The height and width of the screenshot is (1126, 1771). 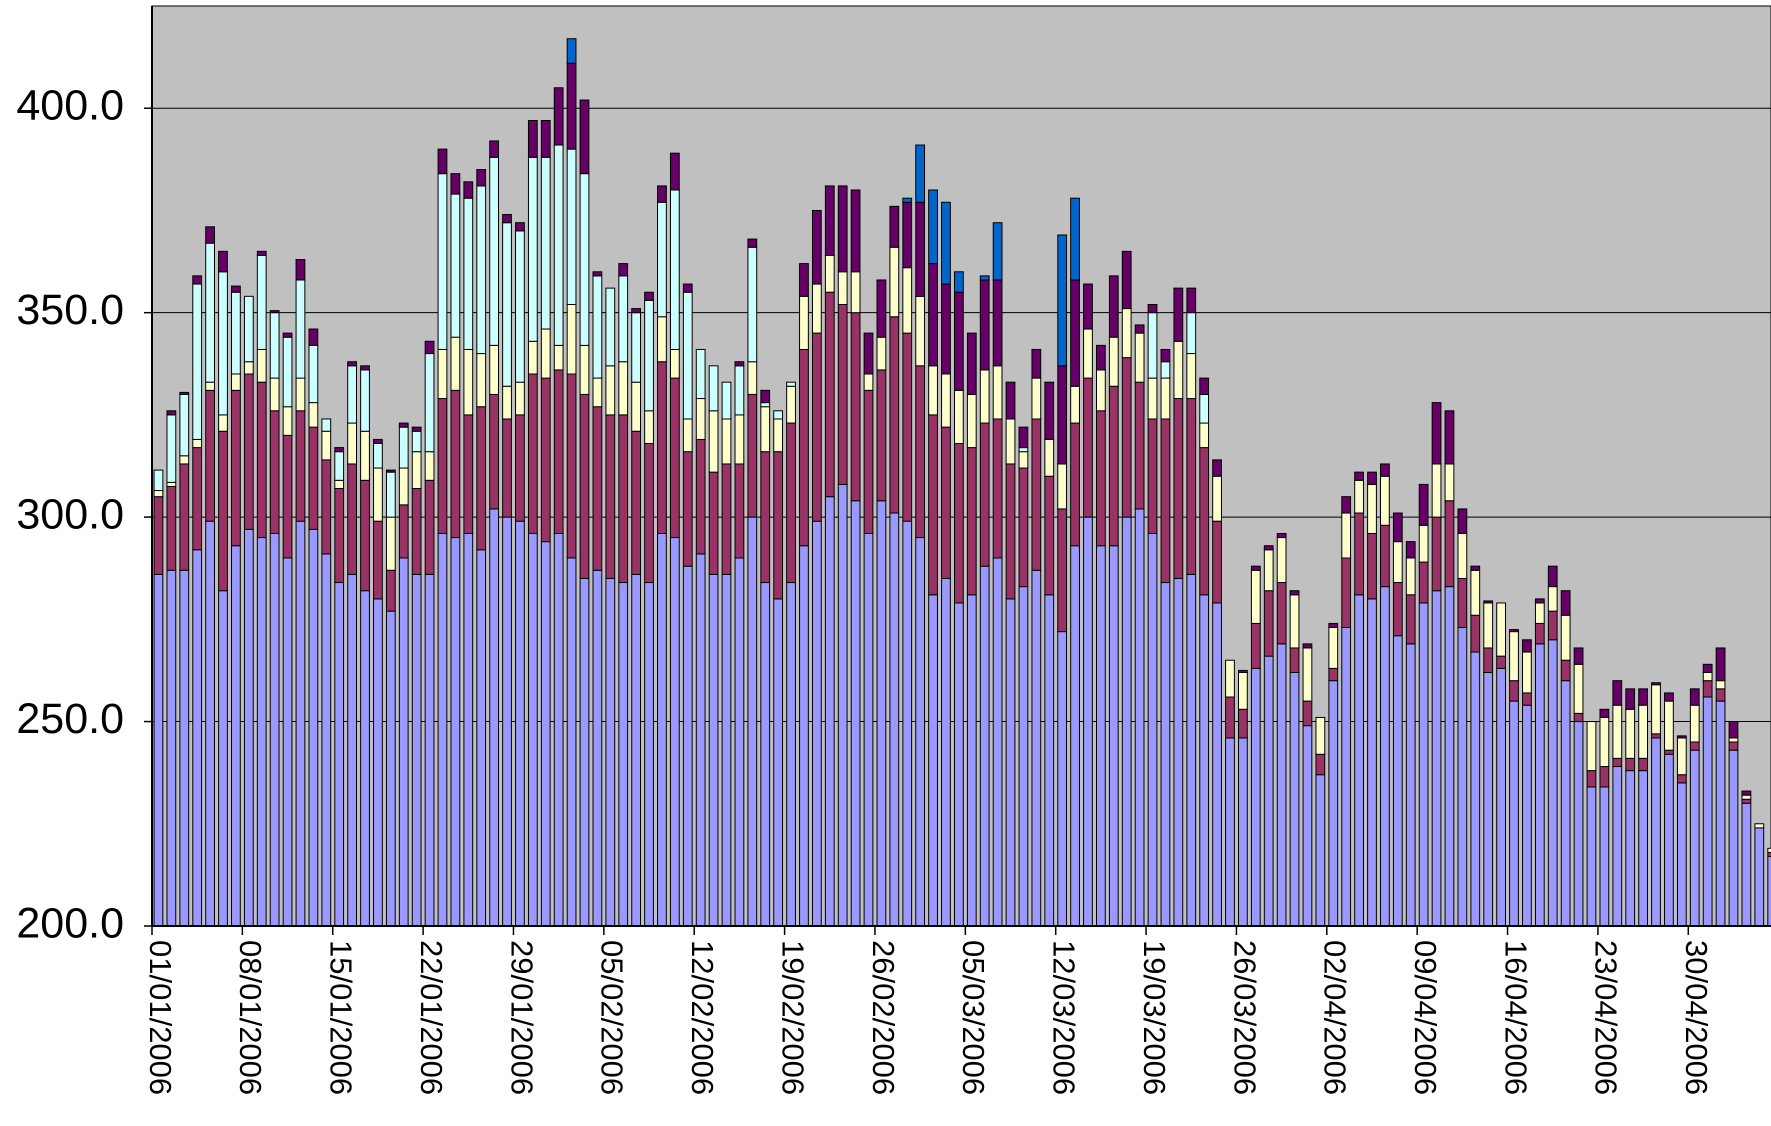 What do you see at coordinates (70, 923) in the screenshot?
I see `y-tick-label: 200.0` at bounding box center [70, 923].